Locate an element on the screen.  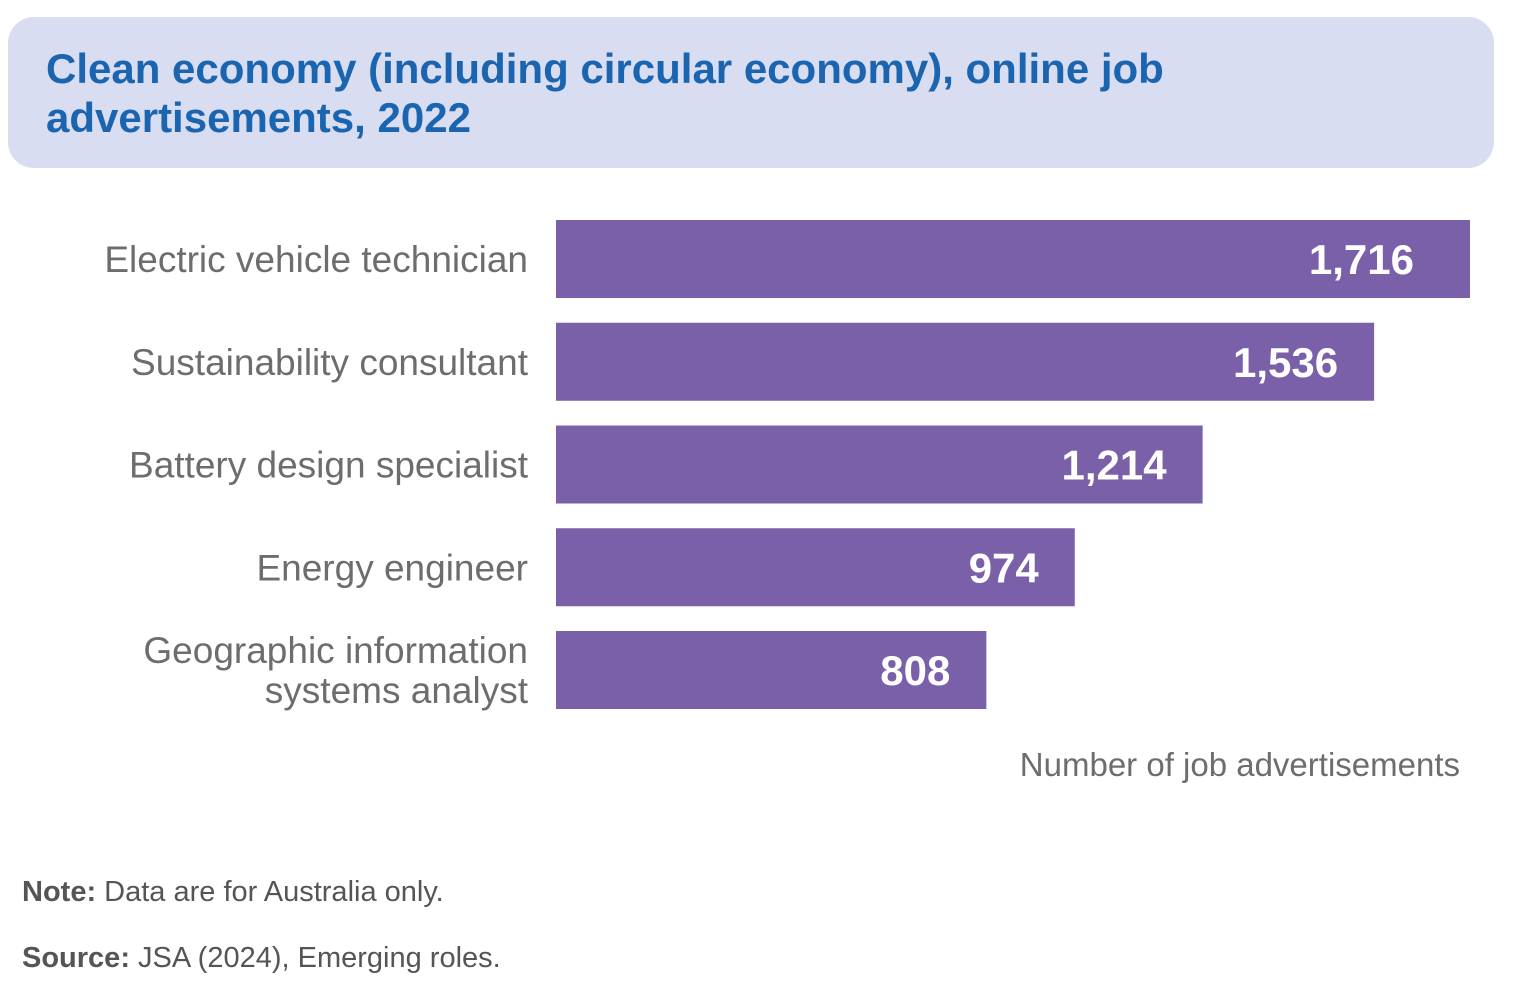
source-text: JSA (2024), Emerging roles. is located at coordinates (315, 958).